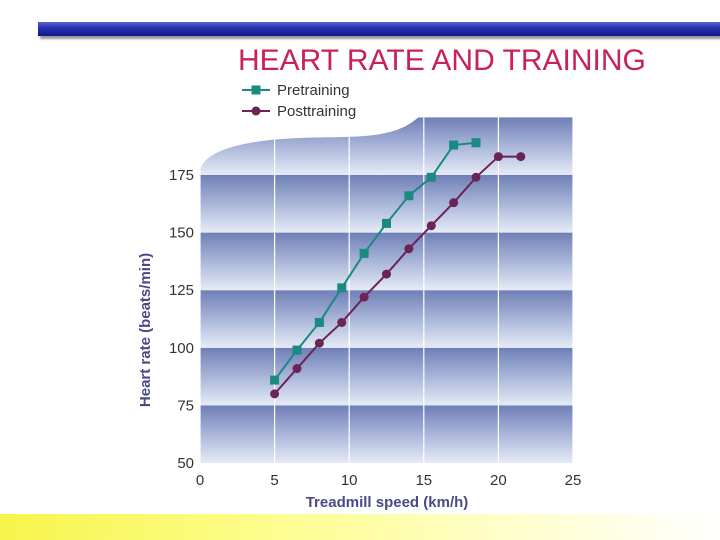 The height and width of the screenshot is (540, 720). What do you see at coordinates (313, 90) in the screenshot?
I see `legend-label: Pretraining` at bounding box center [313, 90].